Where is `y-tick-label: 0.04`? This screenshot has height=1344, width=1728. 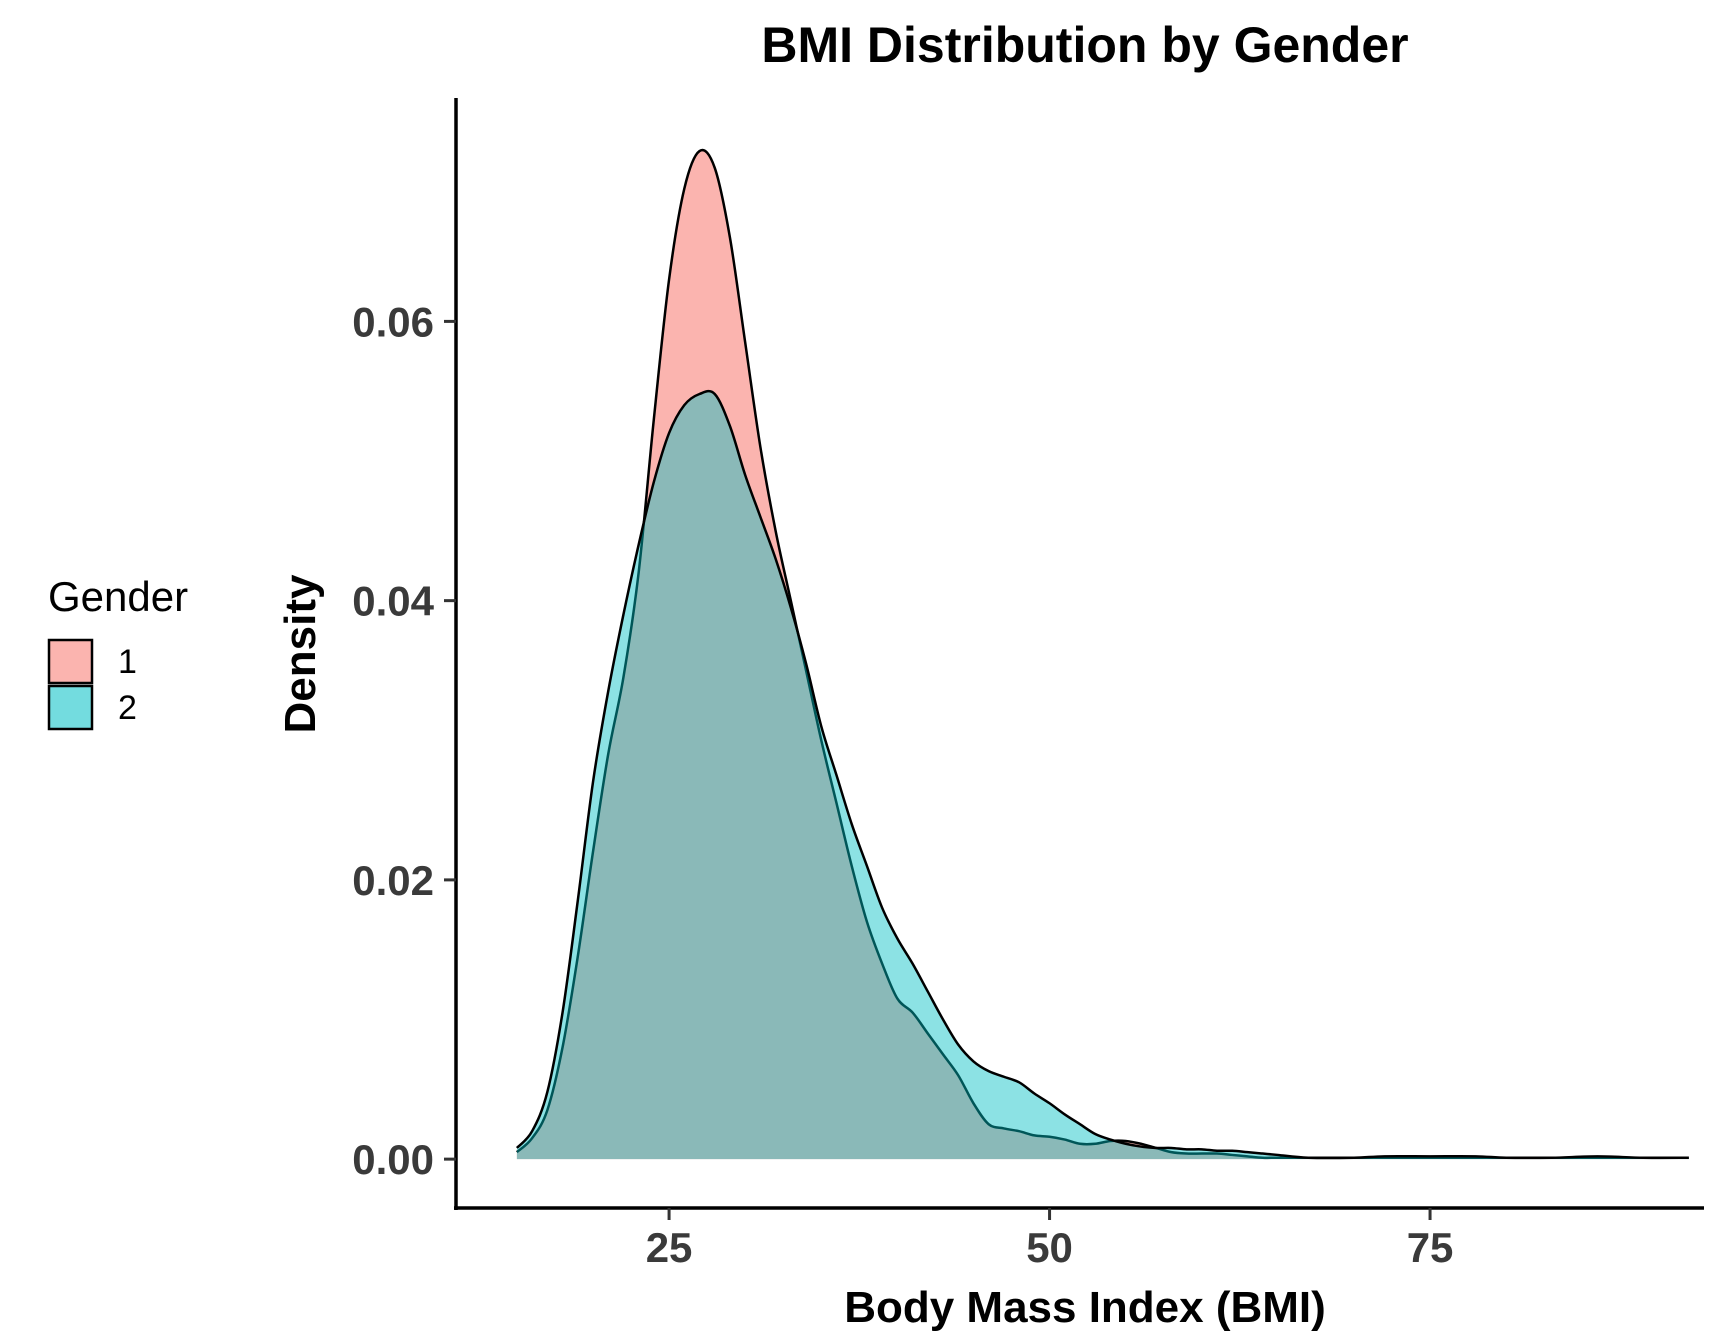 y-tick-label: 0.04 is located at coordinates (393, 601).